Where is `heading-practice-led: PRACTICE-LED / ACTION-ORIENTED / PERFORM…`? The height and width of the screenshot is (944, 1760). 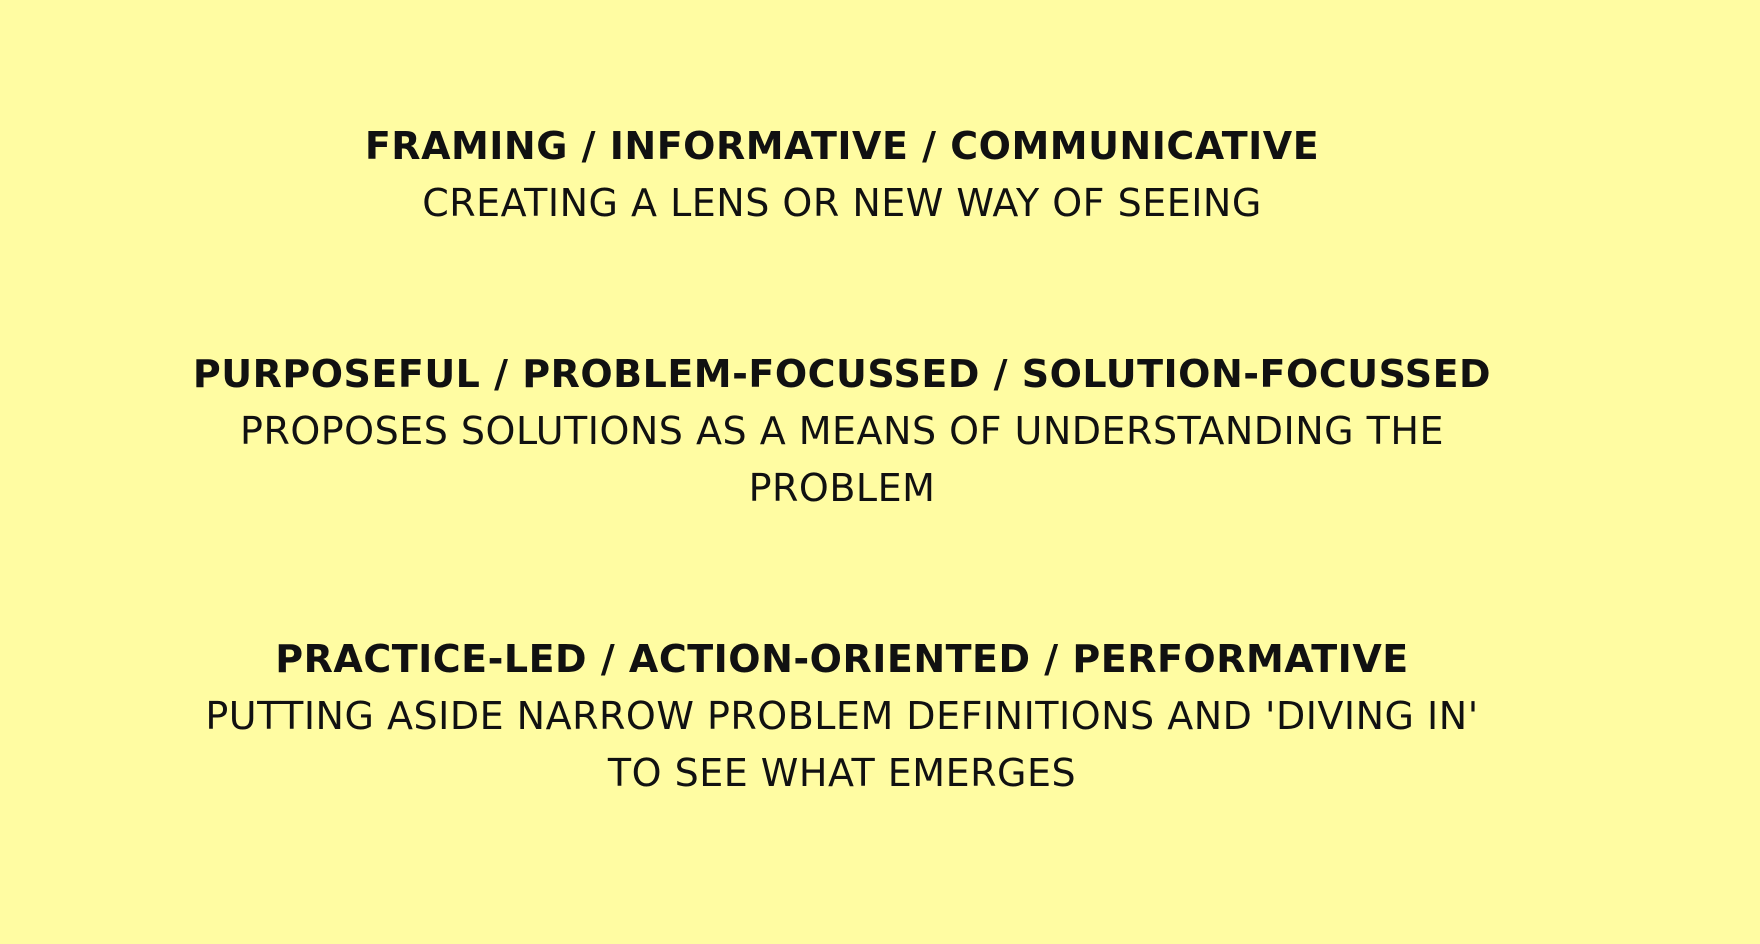 heading-practice-led: PRACTICE-LED / ACTION-ORIENTED / PERFORM… is located at coordinates (842, 659).